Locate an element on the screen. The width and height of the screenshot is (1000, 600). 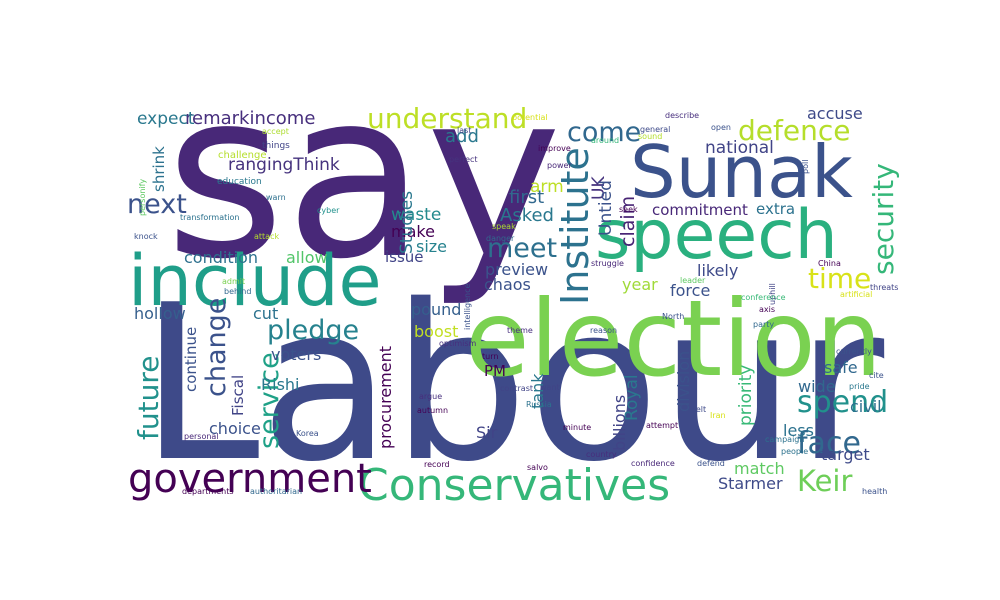
word-future: future is located at coordinates (148, 398).